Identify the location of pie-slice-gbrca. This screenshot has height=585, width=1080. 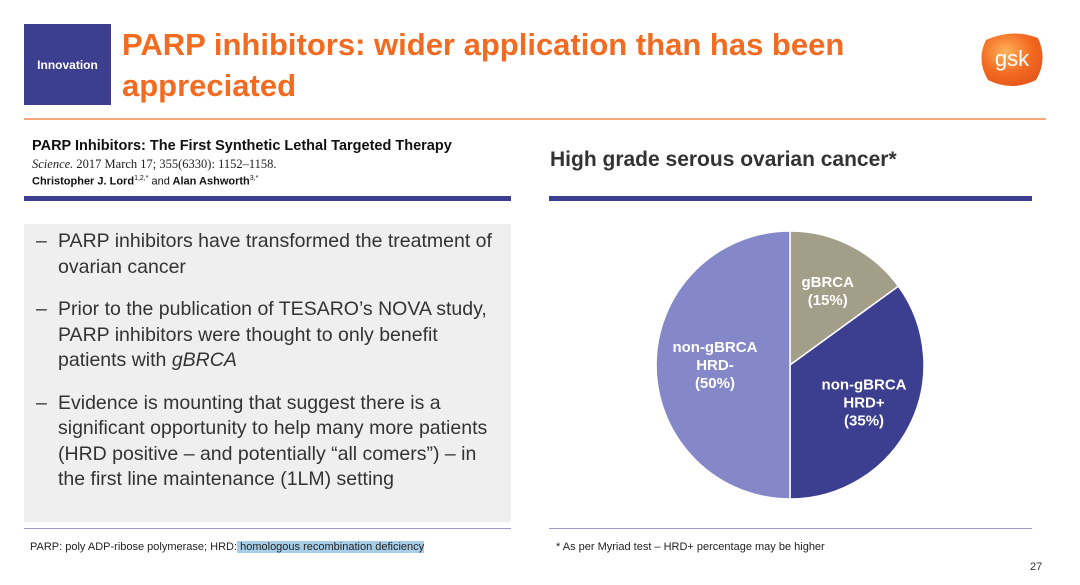
(844, 298).